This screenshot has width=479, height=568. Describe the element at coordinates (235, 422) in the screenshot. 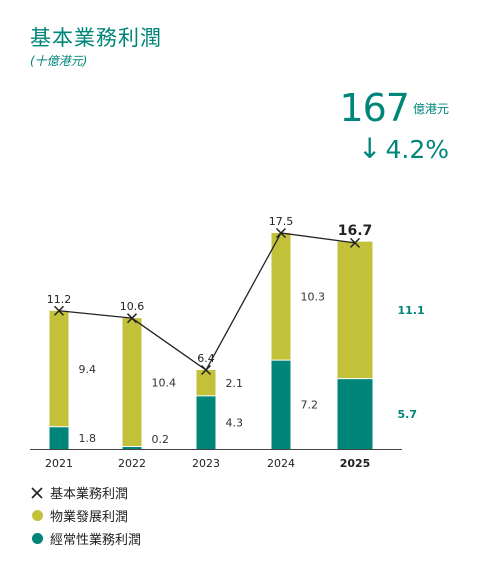

I see `label-2023-recurring: 4.3` at that location.